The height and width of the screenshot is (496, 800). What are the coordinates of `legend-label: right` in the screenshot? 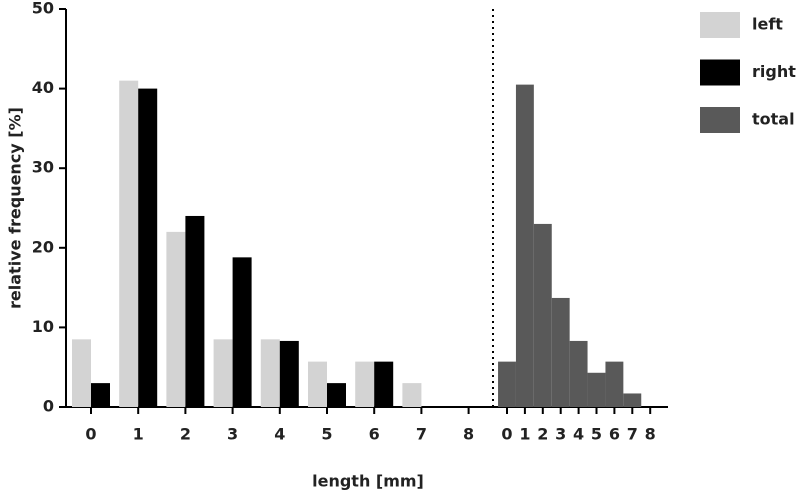 It's located at (774, 71).